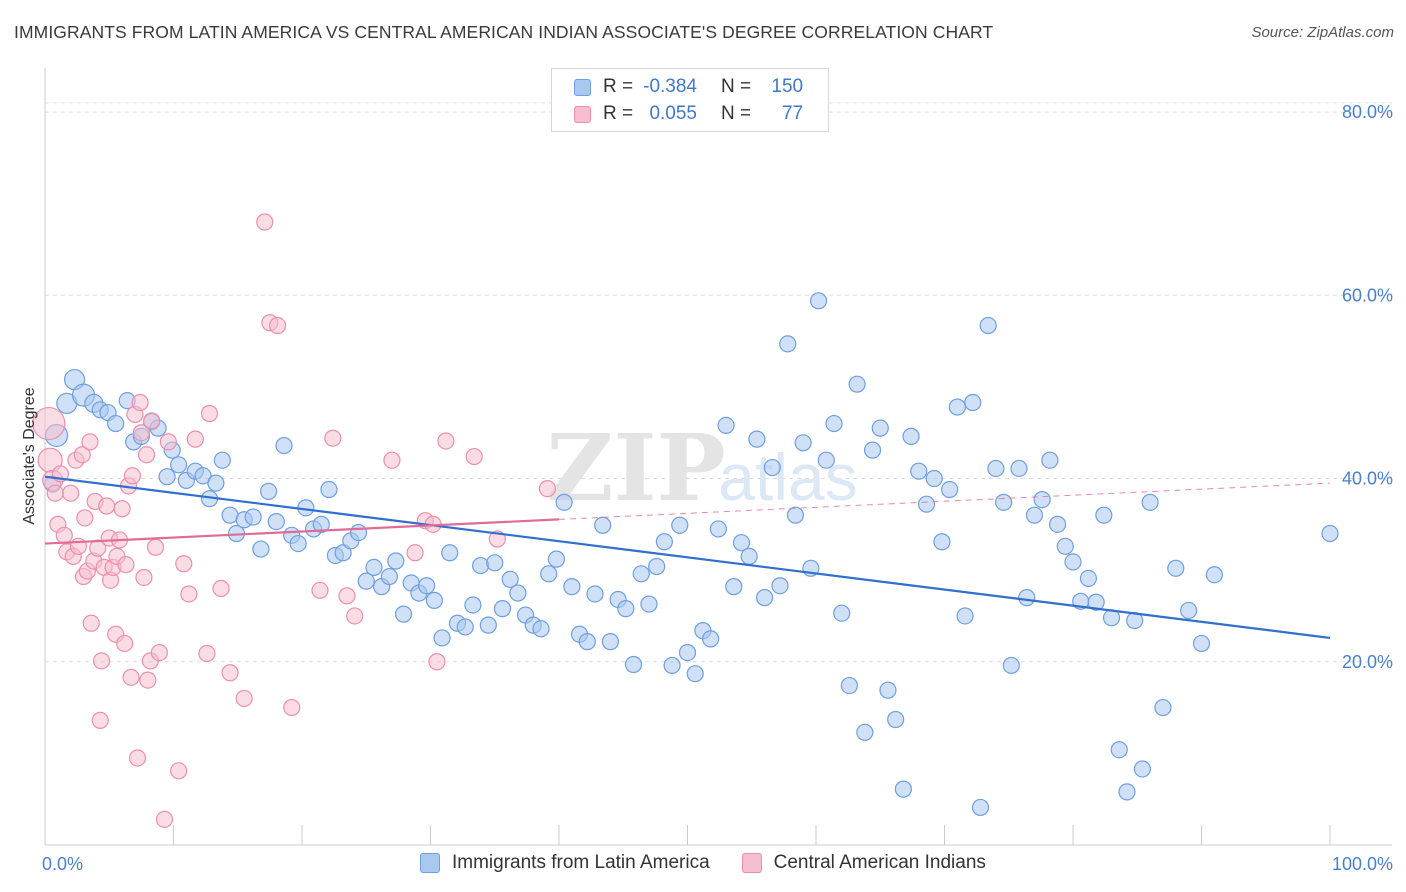 The height and width of the screenshot is (892, 1406). What do you see at coordinates (688, 87) in the screenshot?
I see `legend-row-blue: R = -0.384 N = 150` at bounding box center [688, 87].